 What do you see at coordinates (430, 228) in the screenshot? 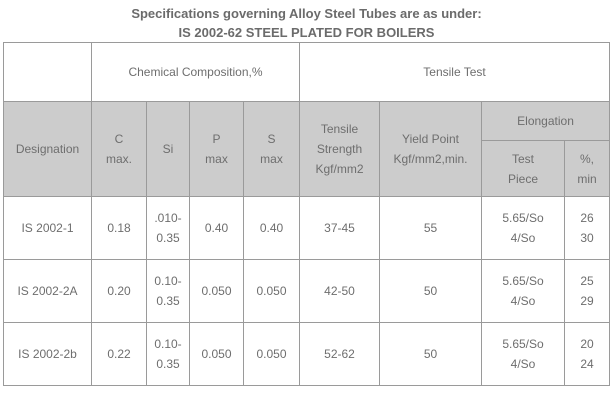
I see `cell-yield: 55` at bounding box center [430, 228].